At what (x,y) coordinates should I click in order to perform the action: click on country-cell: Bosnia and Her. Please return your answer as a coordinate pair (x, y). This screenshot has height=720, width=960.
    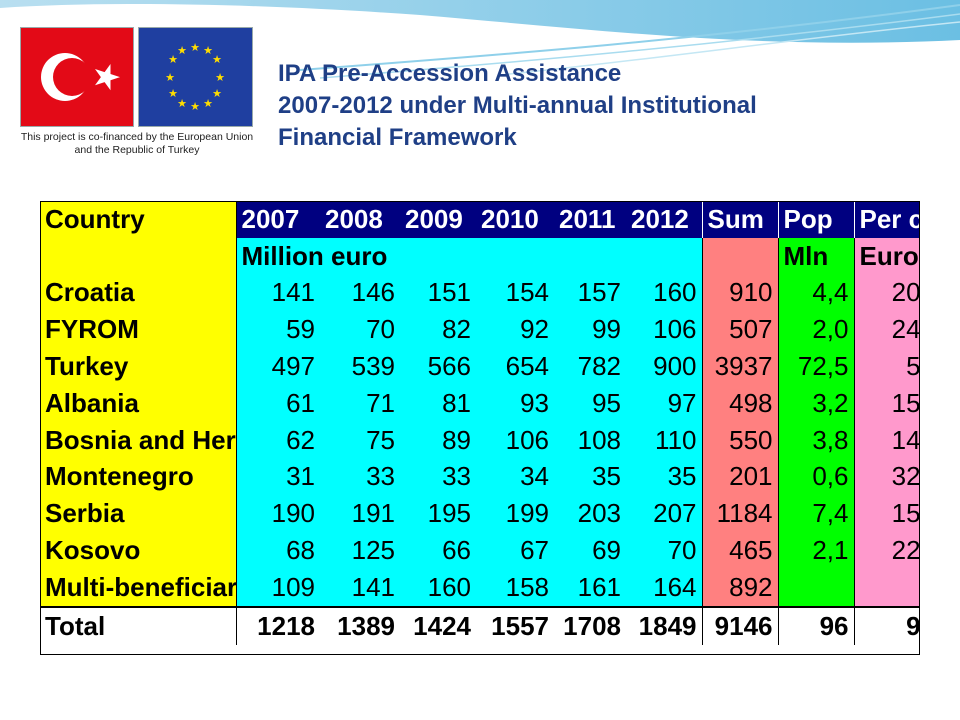
    Looking at the image, I should click on (138, 440).